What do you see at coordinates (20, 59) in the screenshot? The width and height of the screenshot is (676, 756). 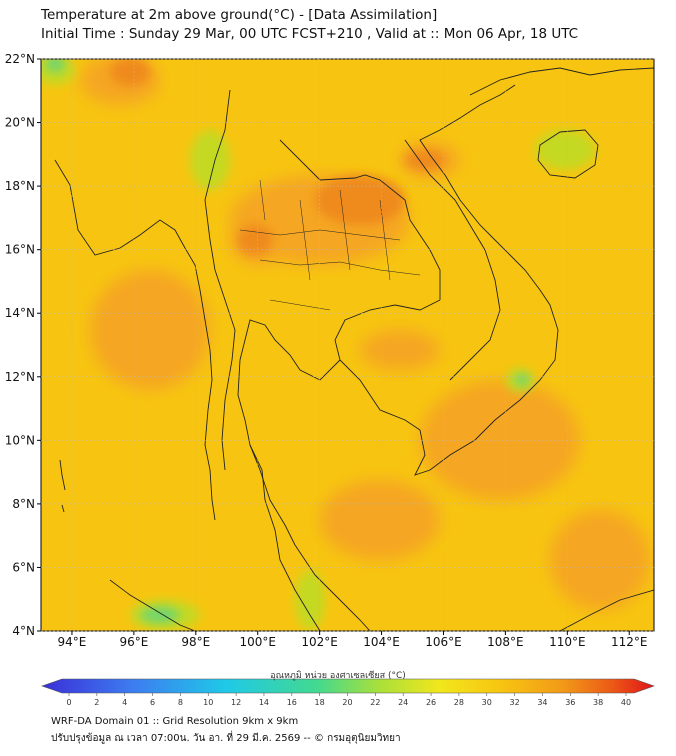 I see `lat-label: 22°N` at bounding box center [20, 59].